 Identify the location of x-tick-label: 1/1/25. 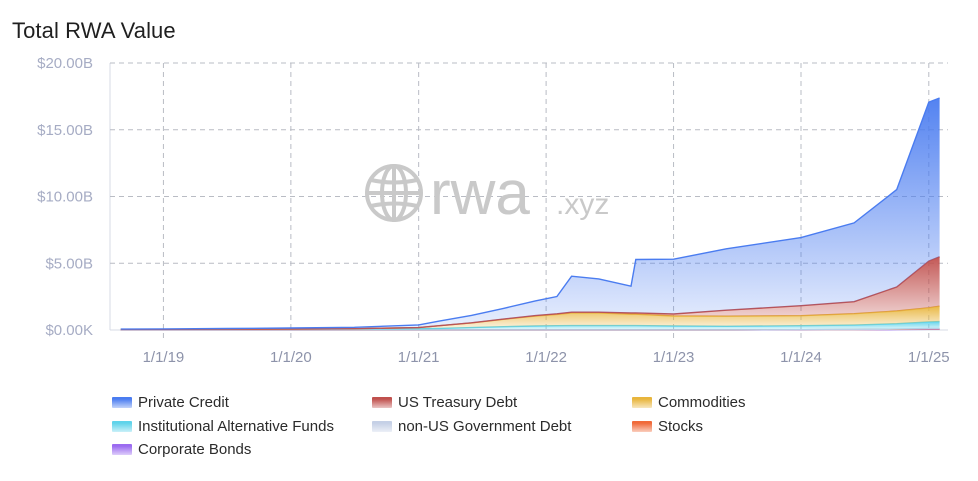
(929, 357).